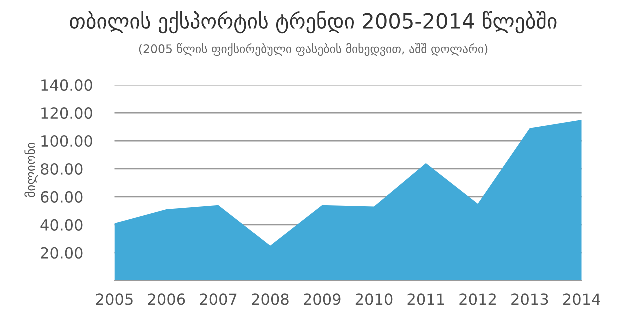 The image size is (627, 321). What do you see at coordinates (62, 197) in the screenshot?
I see `y-tick-label: 60.00` at bounding box center [62, 197].